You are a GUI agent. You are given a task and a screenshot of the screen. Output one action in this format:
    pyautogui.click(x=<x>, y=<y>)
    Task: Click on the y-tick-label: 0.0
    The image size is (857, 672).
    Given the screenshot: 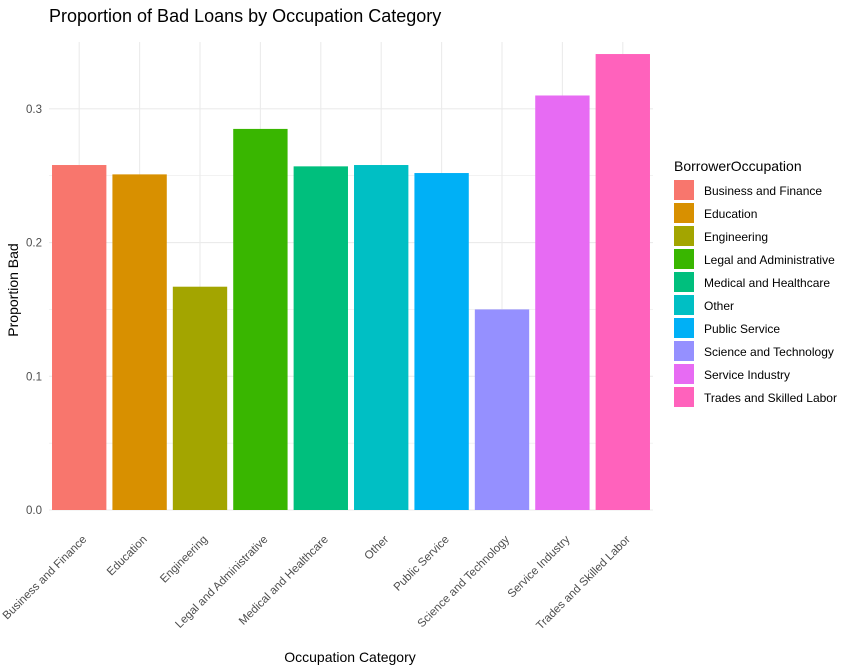 What is the action you would take?
    pyautogui.click(x=34, y=511)
    